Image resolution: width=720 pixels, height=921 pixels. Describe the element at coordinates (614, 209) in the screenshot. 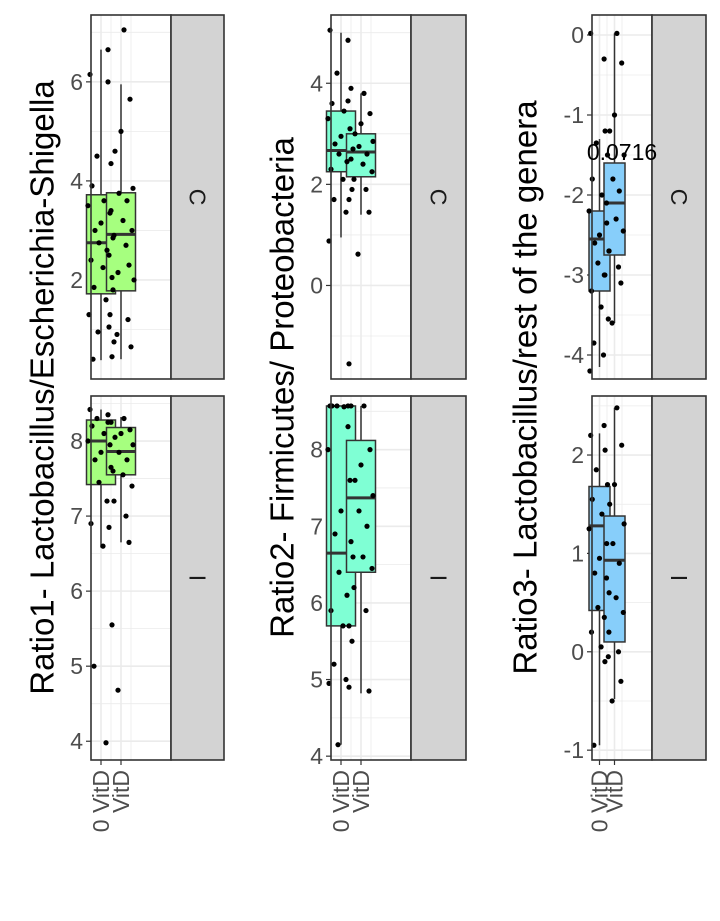

I see `box-iqr` at that location.